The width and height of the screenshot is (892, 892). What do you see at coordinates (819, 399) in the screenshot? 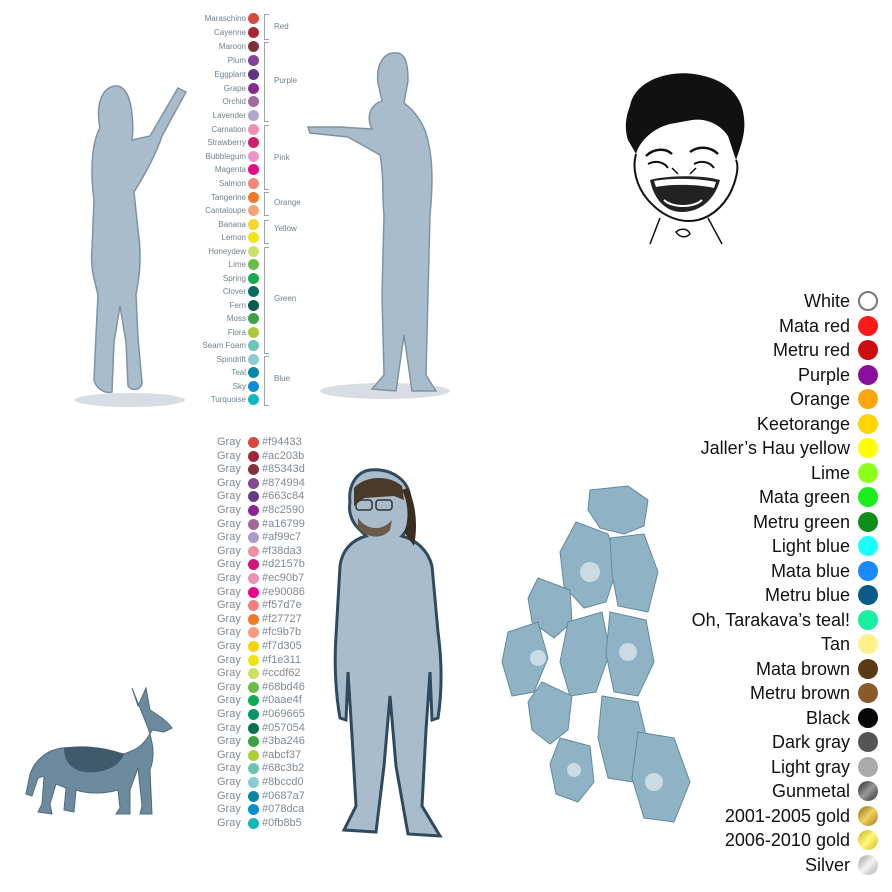
I see `legend-label: Orange` at bounding box center [819, 399].